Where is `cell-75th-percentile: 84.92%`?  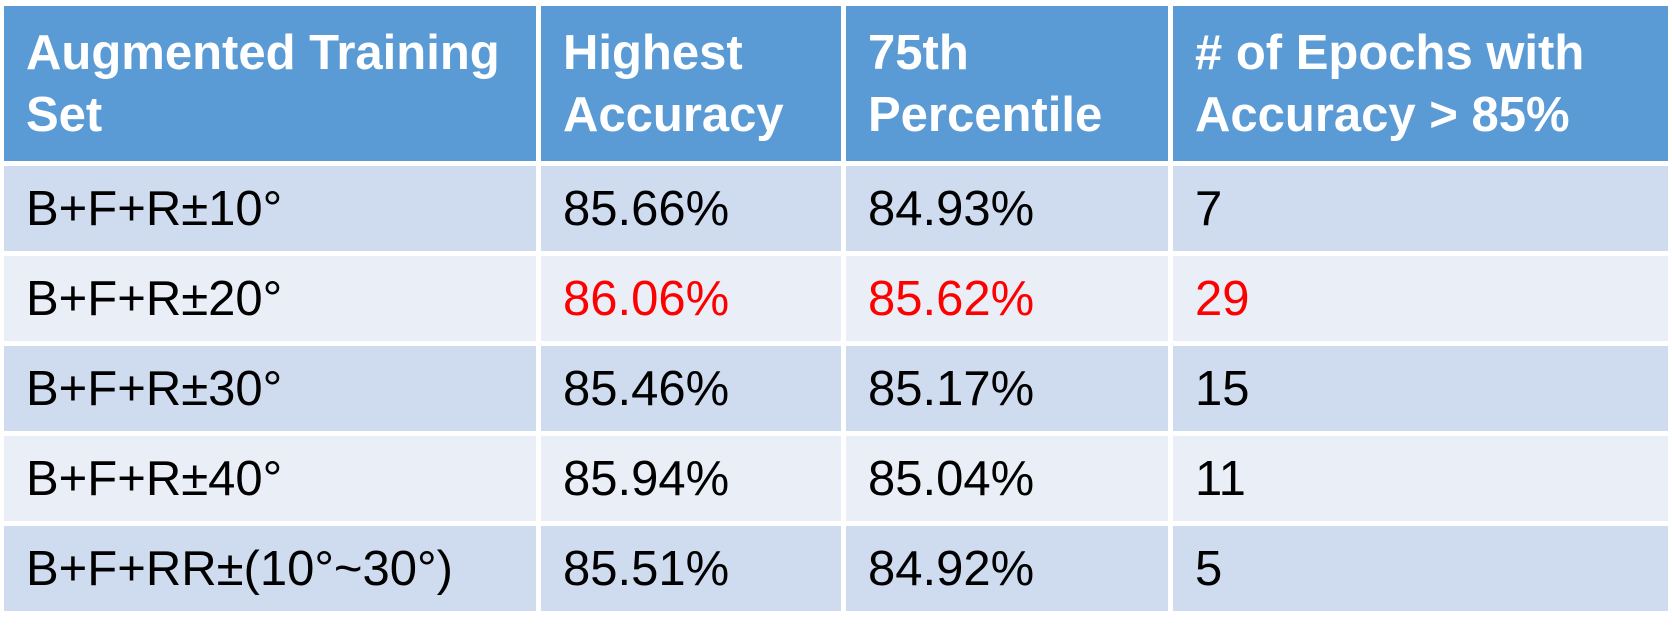 cell-75th-percentile: 84.92% is located at coordinates (1007, 568).